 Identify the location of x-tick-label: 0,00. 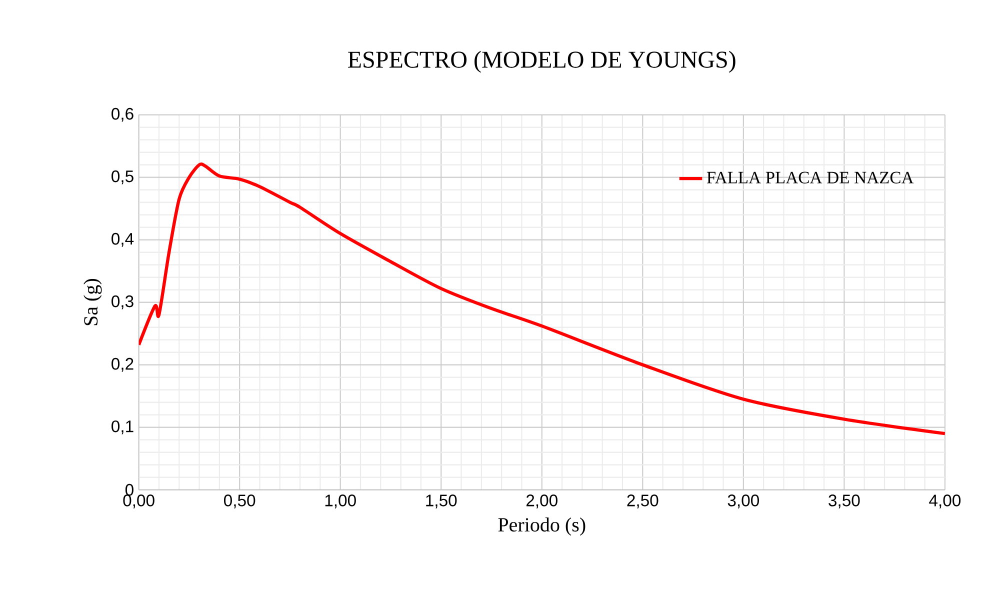
(138, 501).